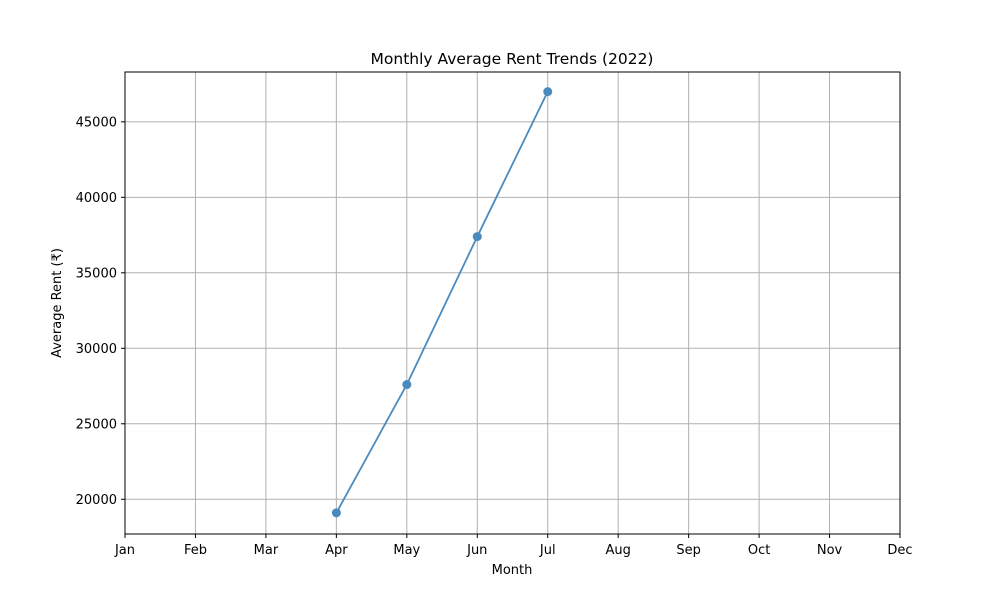 The height and width of the screenshot is (600, 1000). What do you see at coordinates (759, 550) in the screenshot?
I see `x-tick-label: Oct` at bounding box center [759, 550].